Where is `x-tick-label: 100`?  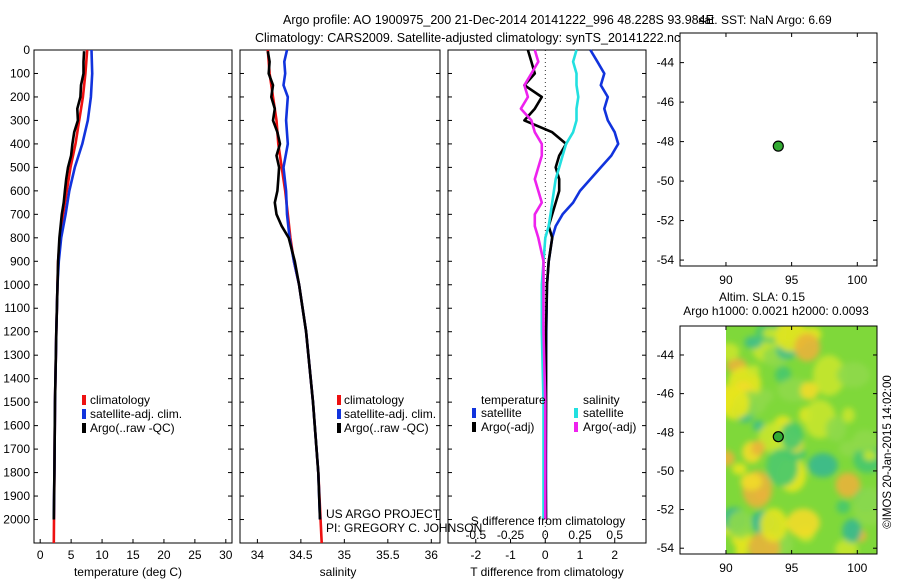 x-tick-label: 100 is located at coordinates (857, 280).